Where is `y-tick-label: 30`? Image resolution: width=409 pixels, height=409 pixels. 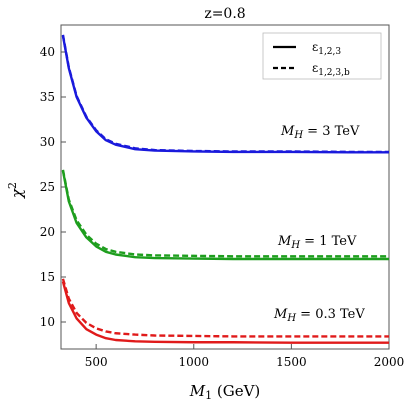 y-tick-label: 30 is located at coordinates (47, 142).